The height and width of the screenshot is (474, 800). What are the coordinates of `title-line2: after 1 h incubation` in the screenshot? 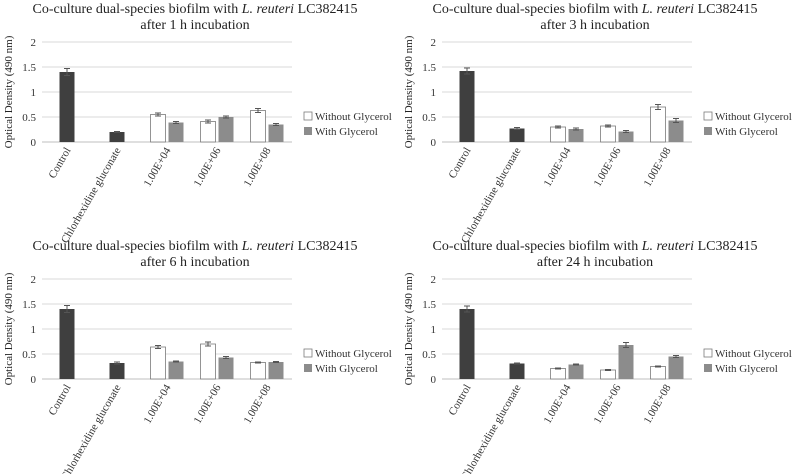 It's located at (195, 25).